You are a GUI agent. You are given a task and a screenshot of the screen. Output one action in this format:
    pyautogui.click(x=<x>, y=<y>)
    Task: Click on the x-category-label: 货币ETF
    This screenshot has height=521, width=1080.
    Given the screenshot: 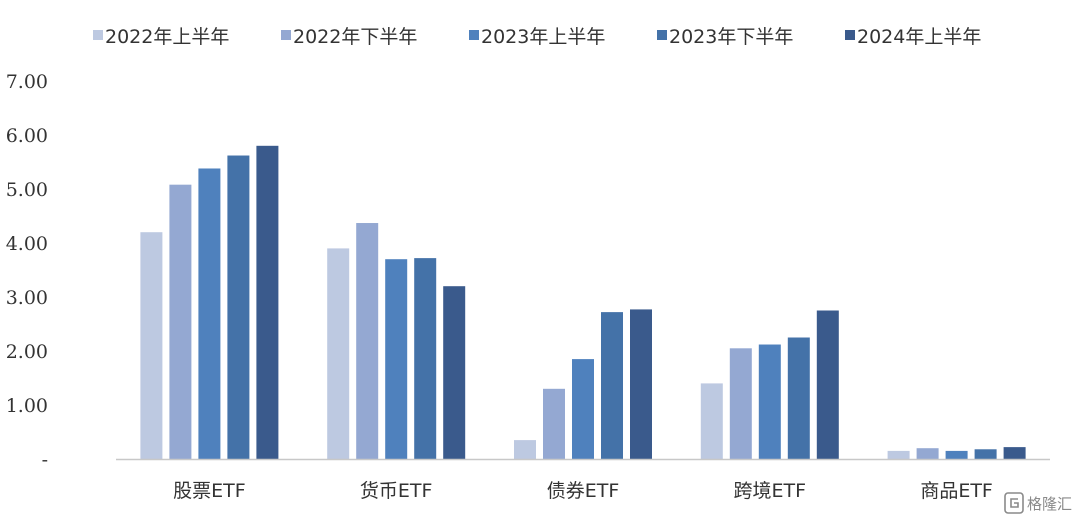 What is the action you would take?
    pyautogui.click(x=396, y=491)
    